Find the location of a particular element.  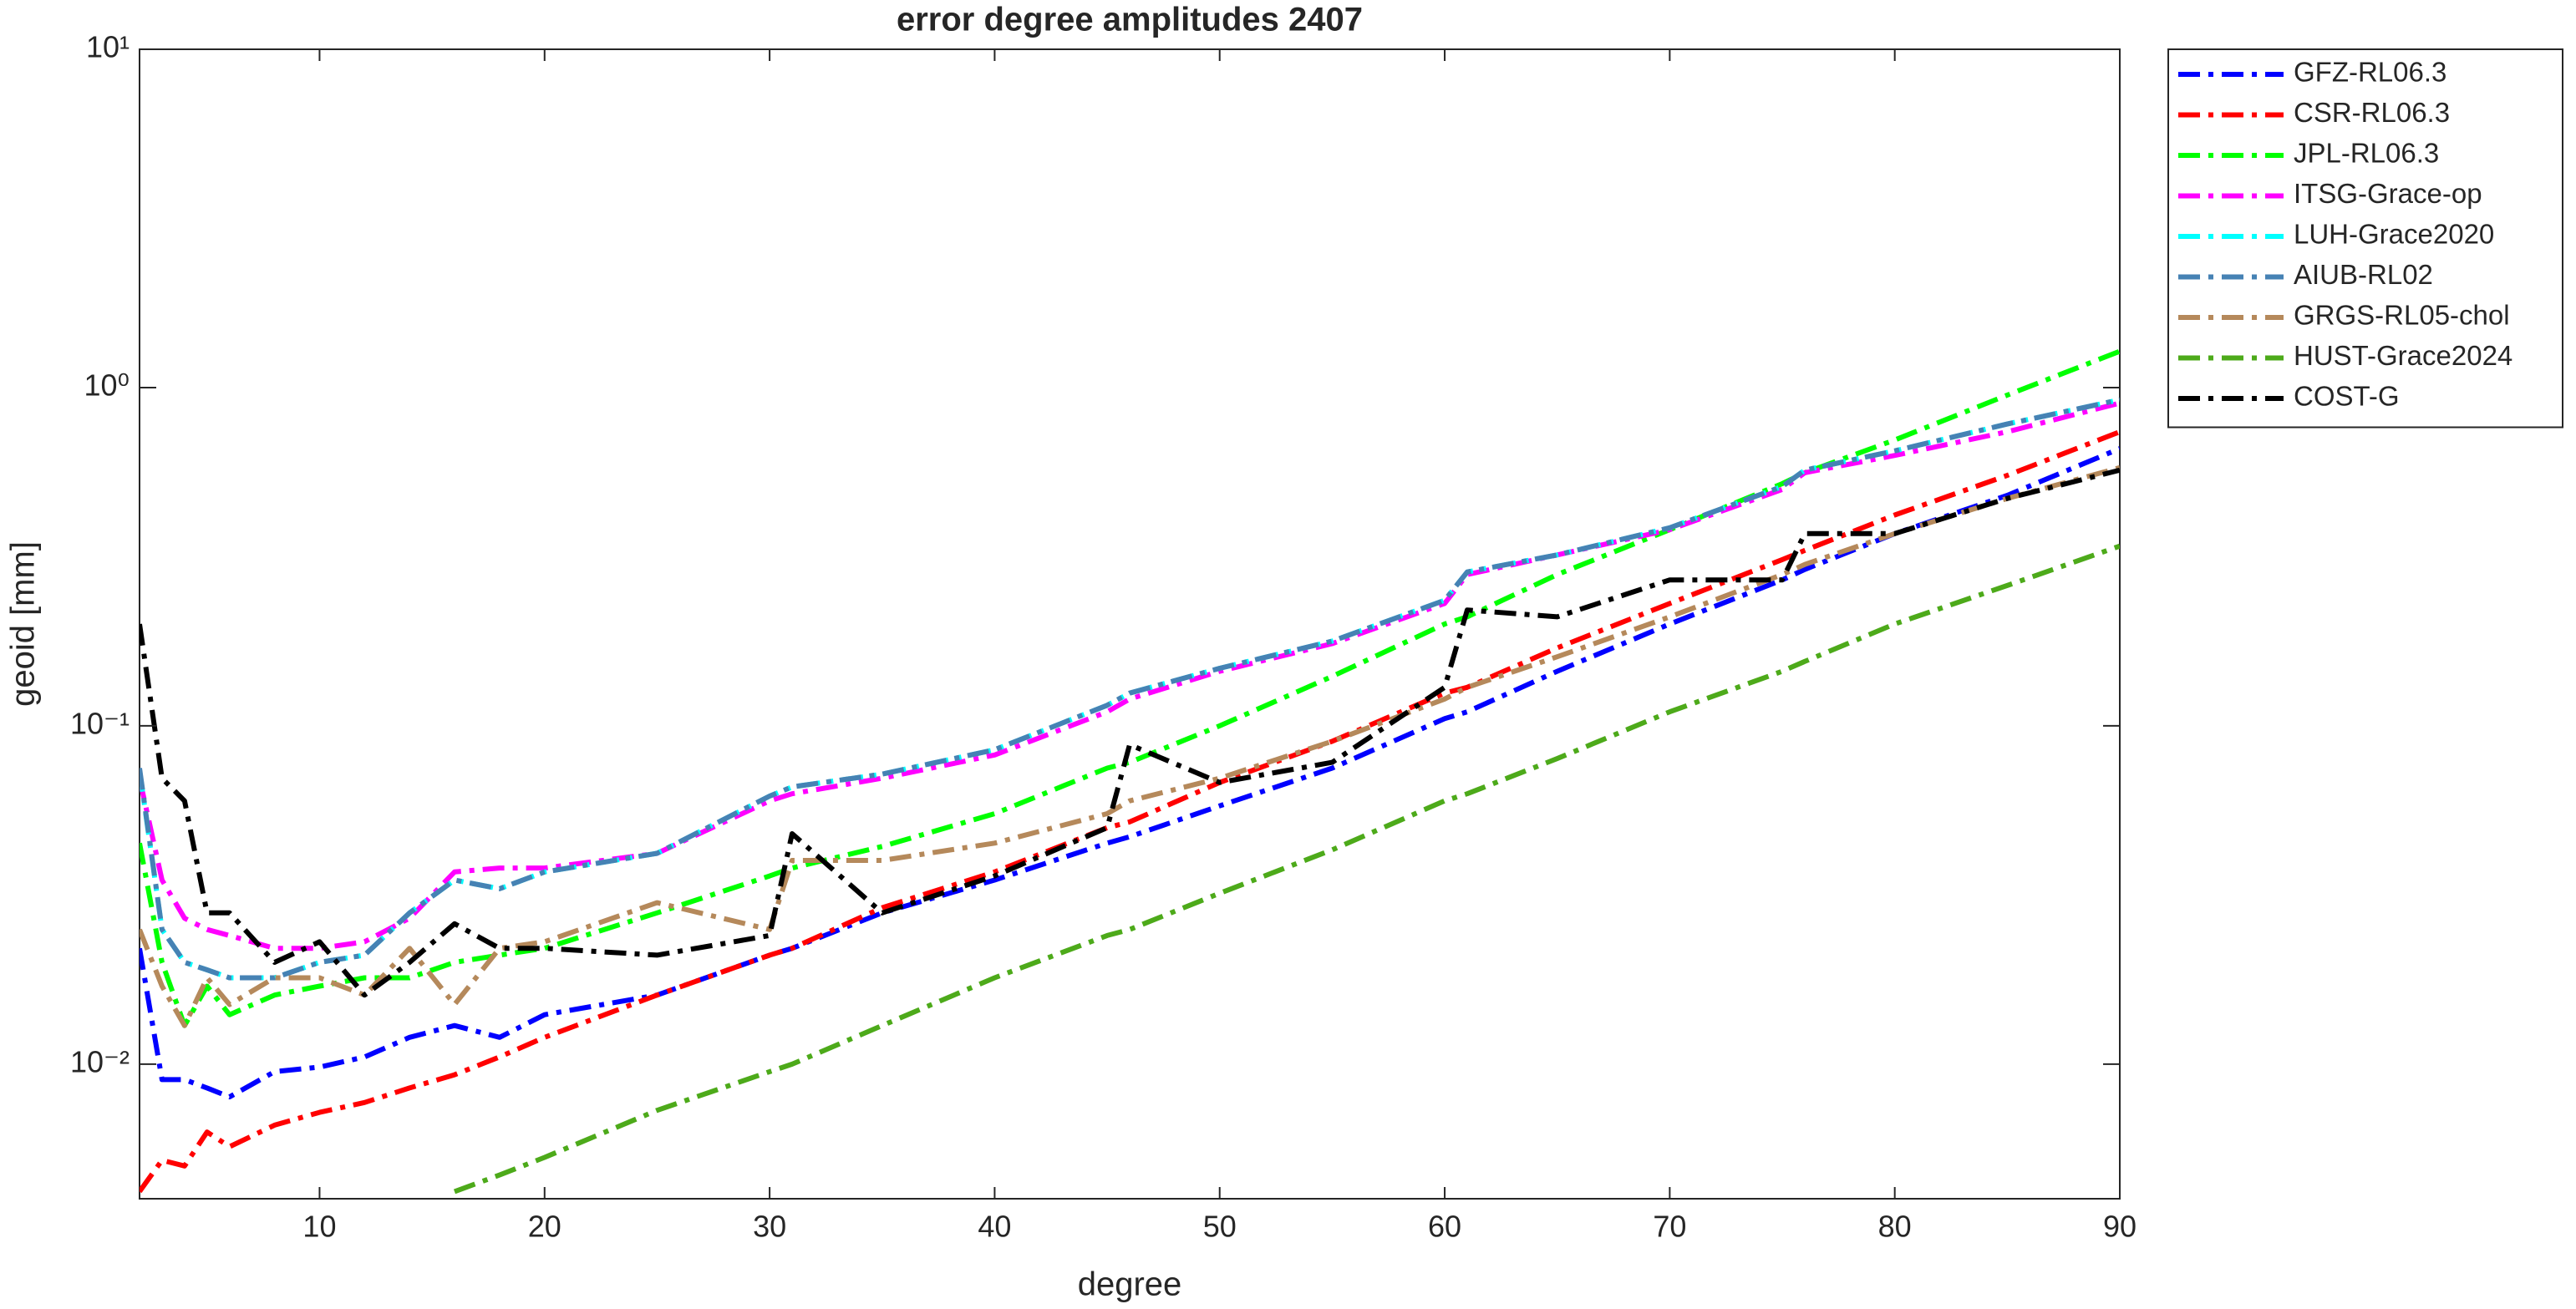

x-tick-label: 90 is located at coordinates (2120, 1227).